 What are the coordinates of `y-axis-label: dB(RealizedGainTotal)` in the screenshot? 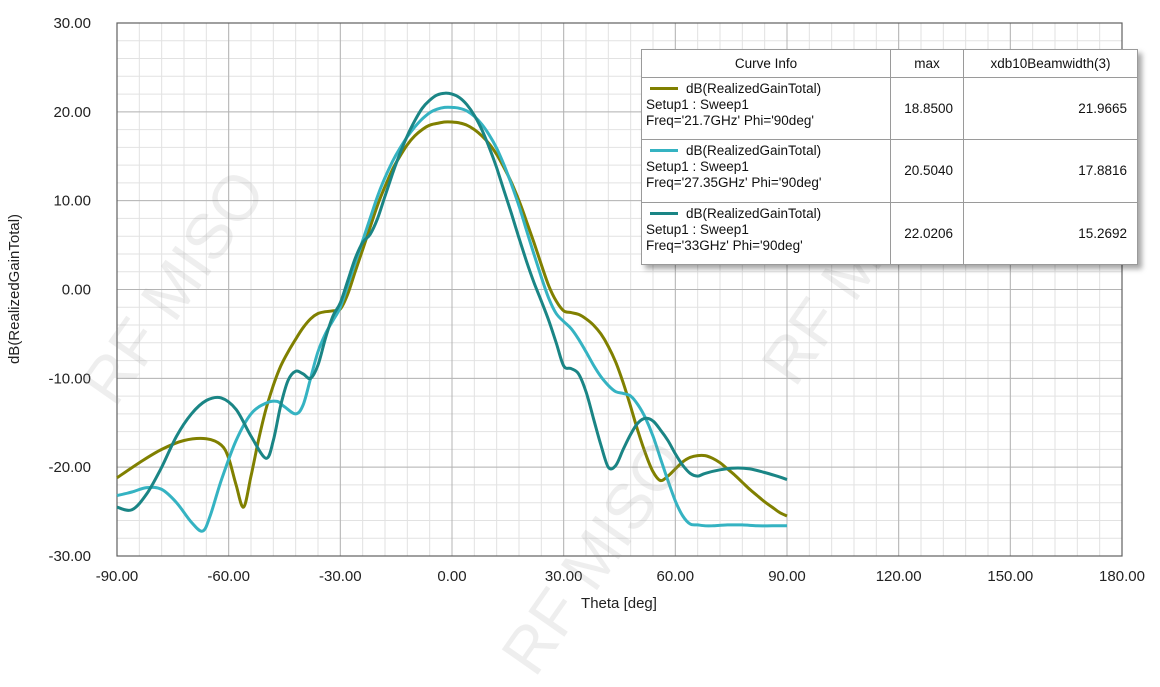 It's located at (14, 289).